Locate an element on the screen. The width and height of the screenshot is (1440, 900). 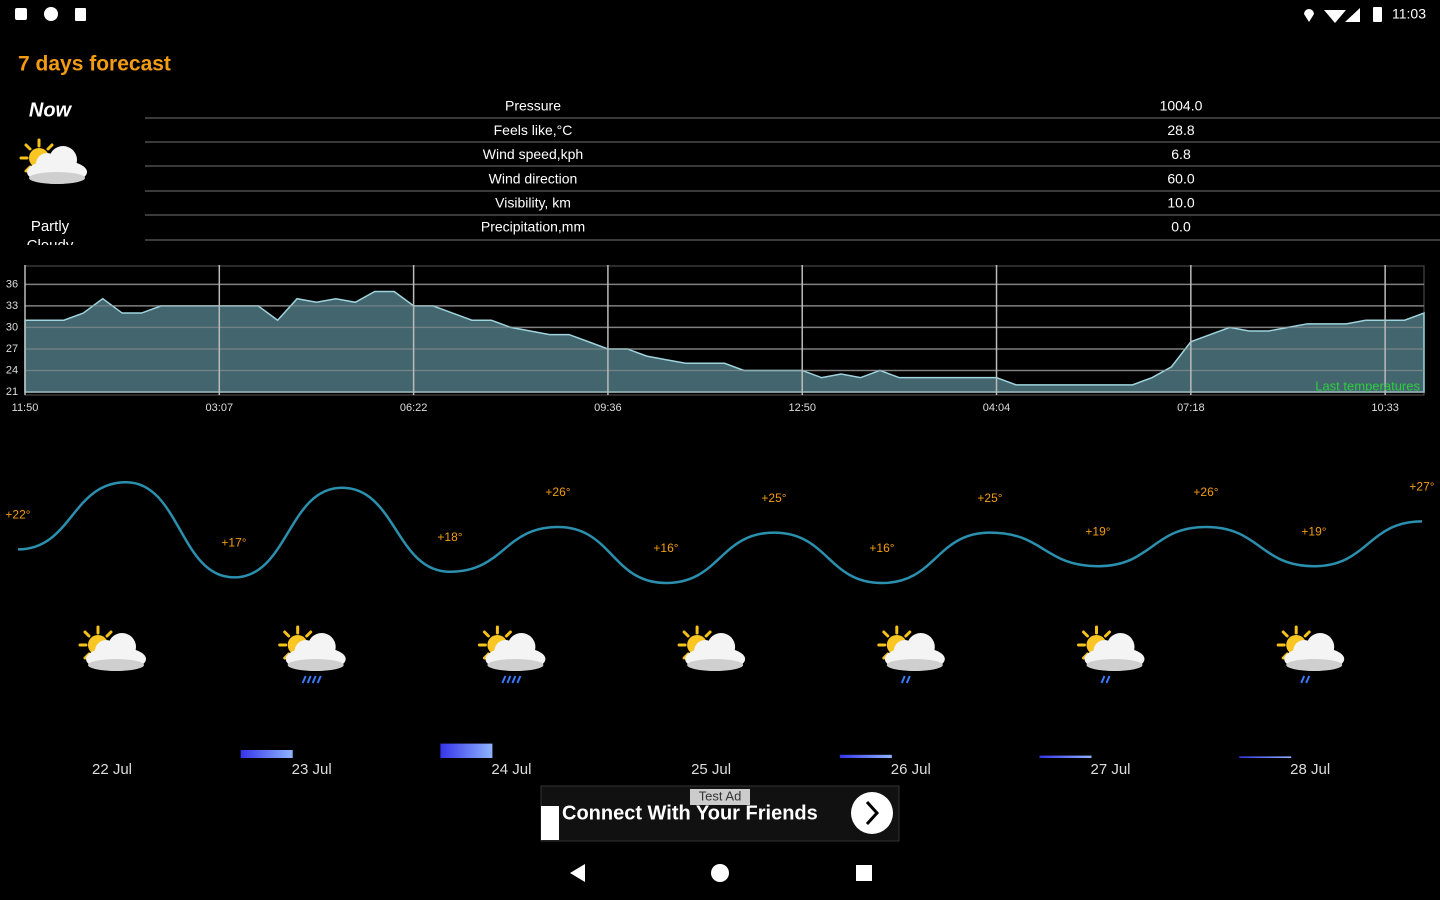
x-tick-label: 12:50 is located at coordinates (802, 408).